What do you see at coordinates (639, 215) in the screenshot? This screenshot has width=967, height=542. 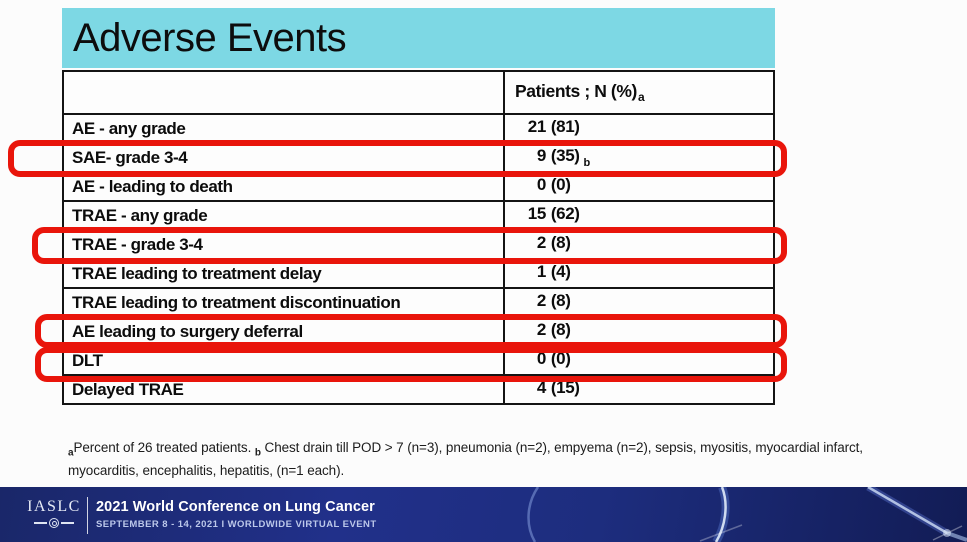 I see `row-value: 15 (62)` at bounding box center [639, 215].